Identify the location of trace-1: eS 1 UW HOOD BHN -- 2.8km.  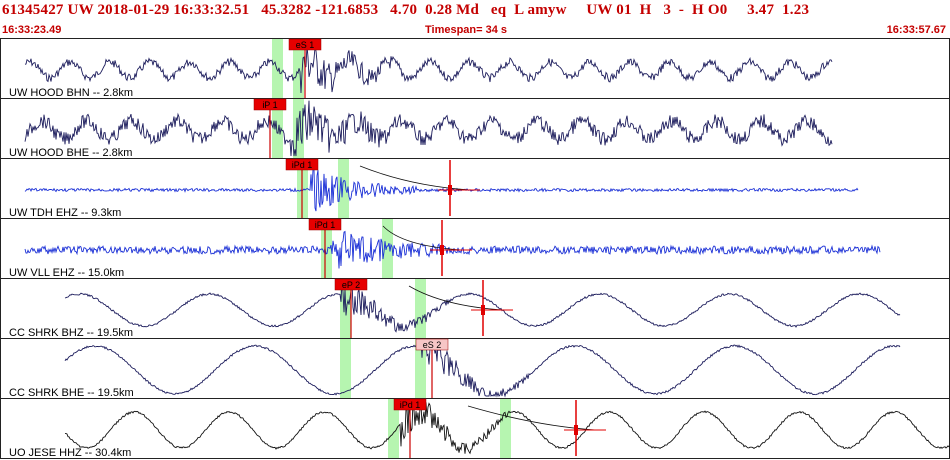
(475, 69).